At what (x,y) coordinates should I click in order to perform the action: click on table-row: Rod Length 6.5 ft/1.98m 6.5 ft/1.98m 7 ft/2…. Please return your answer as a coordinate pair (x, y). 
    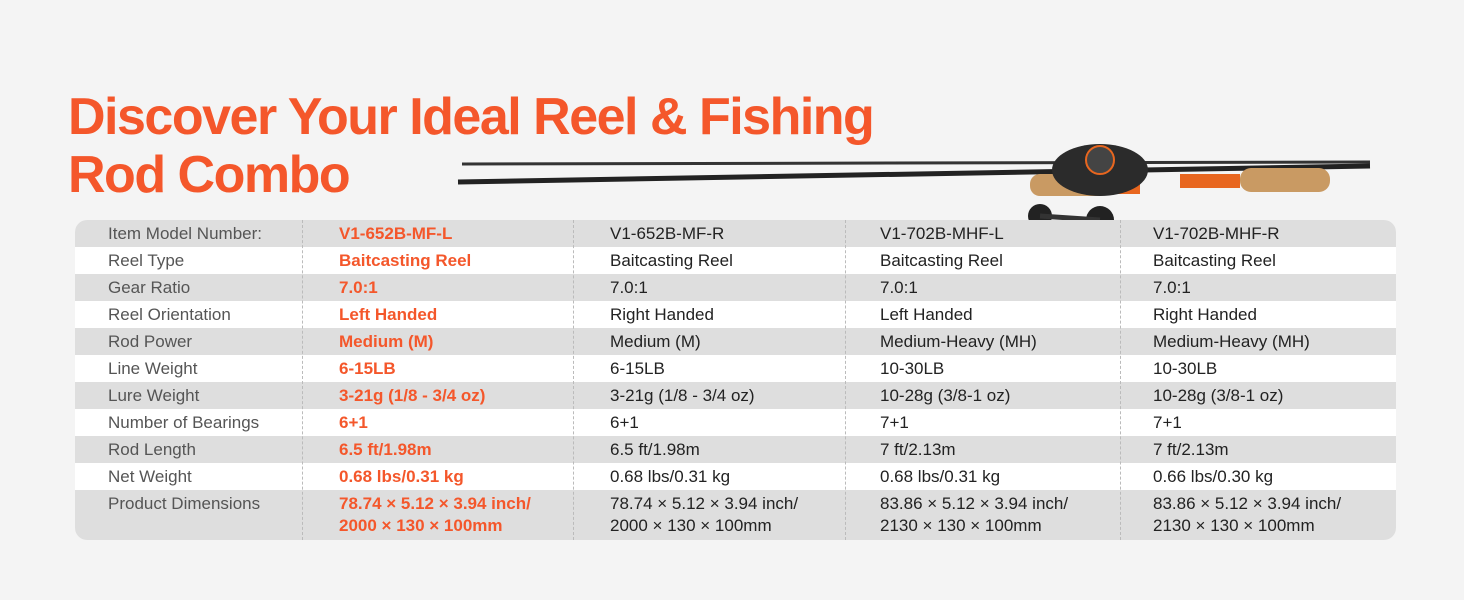
    Looking at the image, I should click on (735, 449).